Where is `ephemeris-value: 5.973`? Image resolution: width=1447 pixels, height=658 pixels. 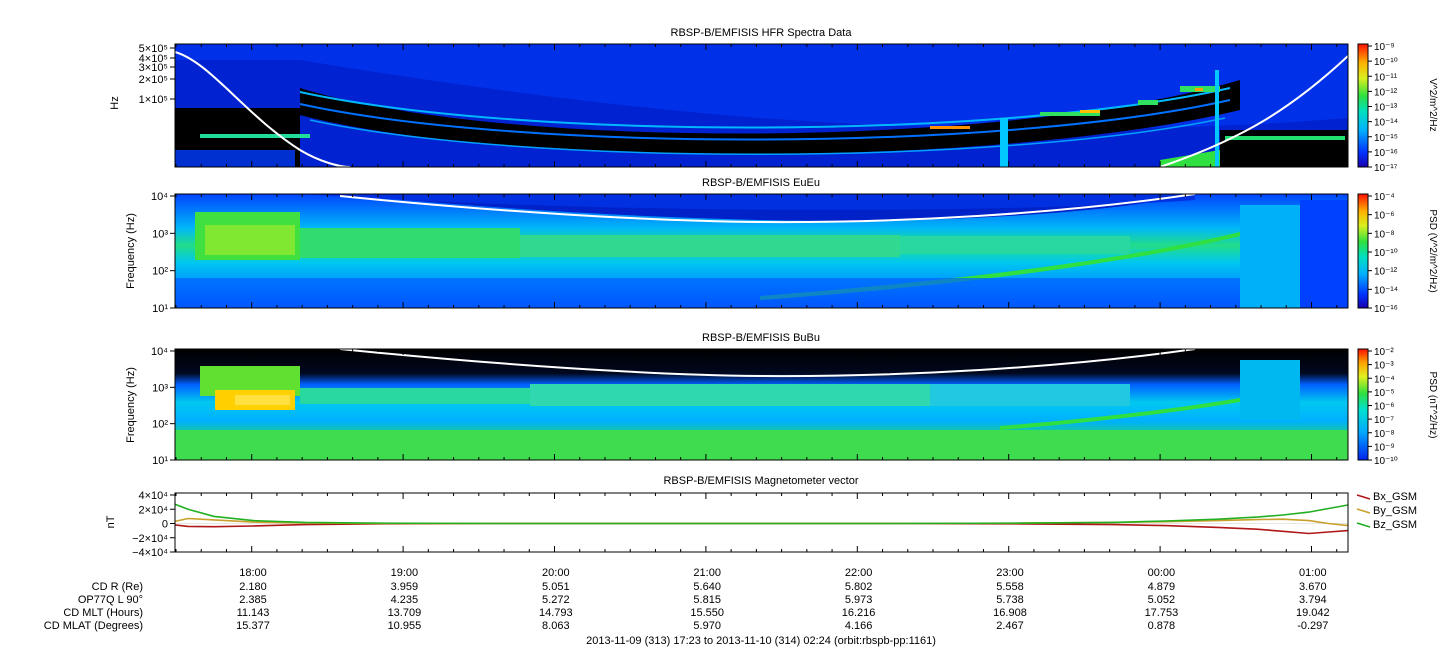
ephemeris-value: 5.973 is located at coordinates (859, 600).